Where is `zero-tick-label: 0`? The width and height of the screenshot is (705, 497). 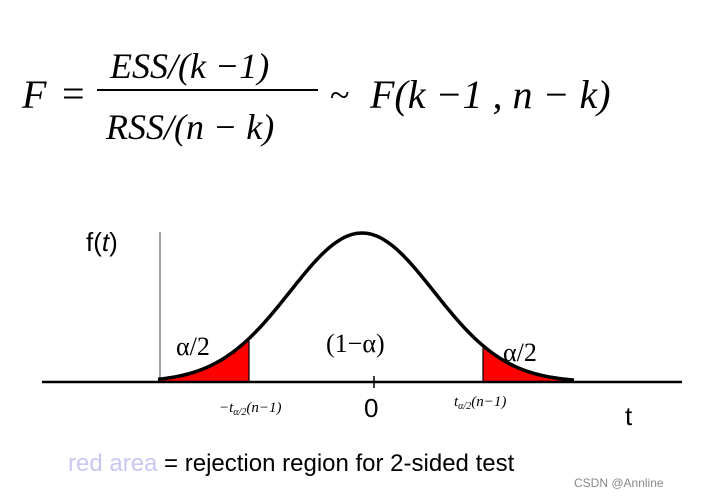 zero-tick-label: 0 is located at coordinates (371, 408).